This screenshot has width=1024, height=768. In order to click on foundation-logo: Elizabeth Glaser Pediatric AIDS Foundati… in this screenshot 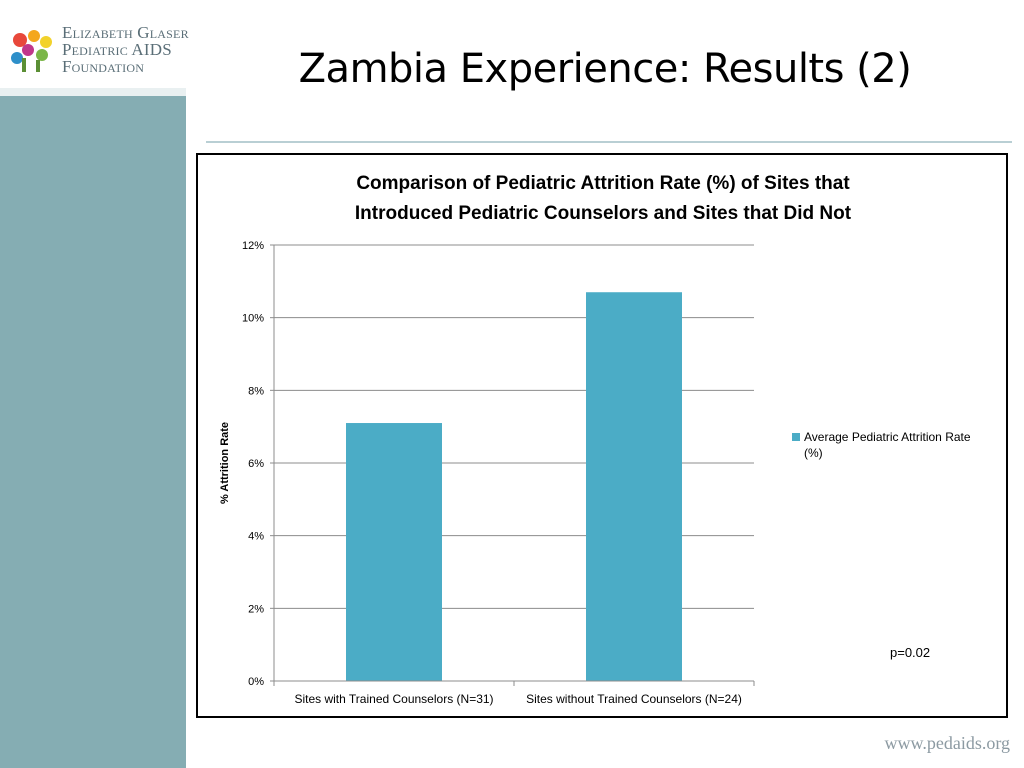, I will do `click(98, 52)`.